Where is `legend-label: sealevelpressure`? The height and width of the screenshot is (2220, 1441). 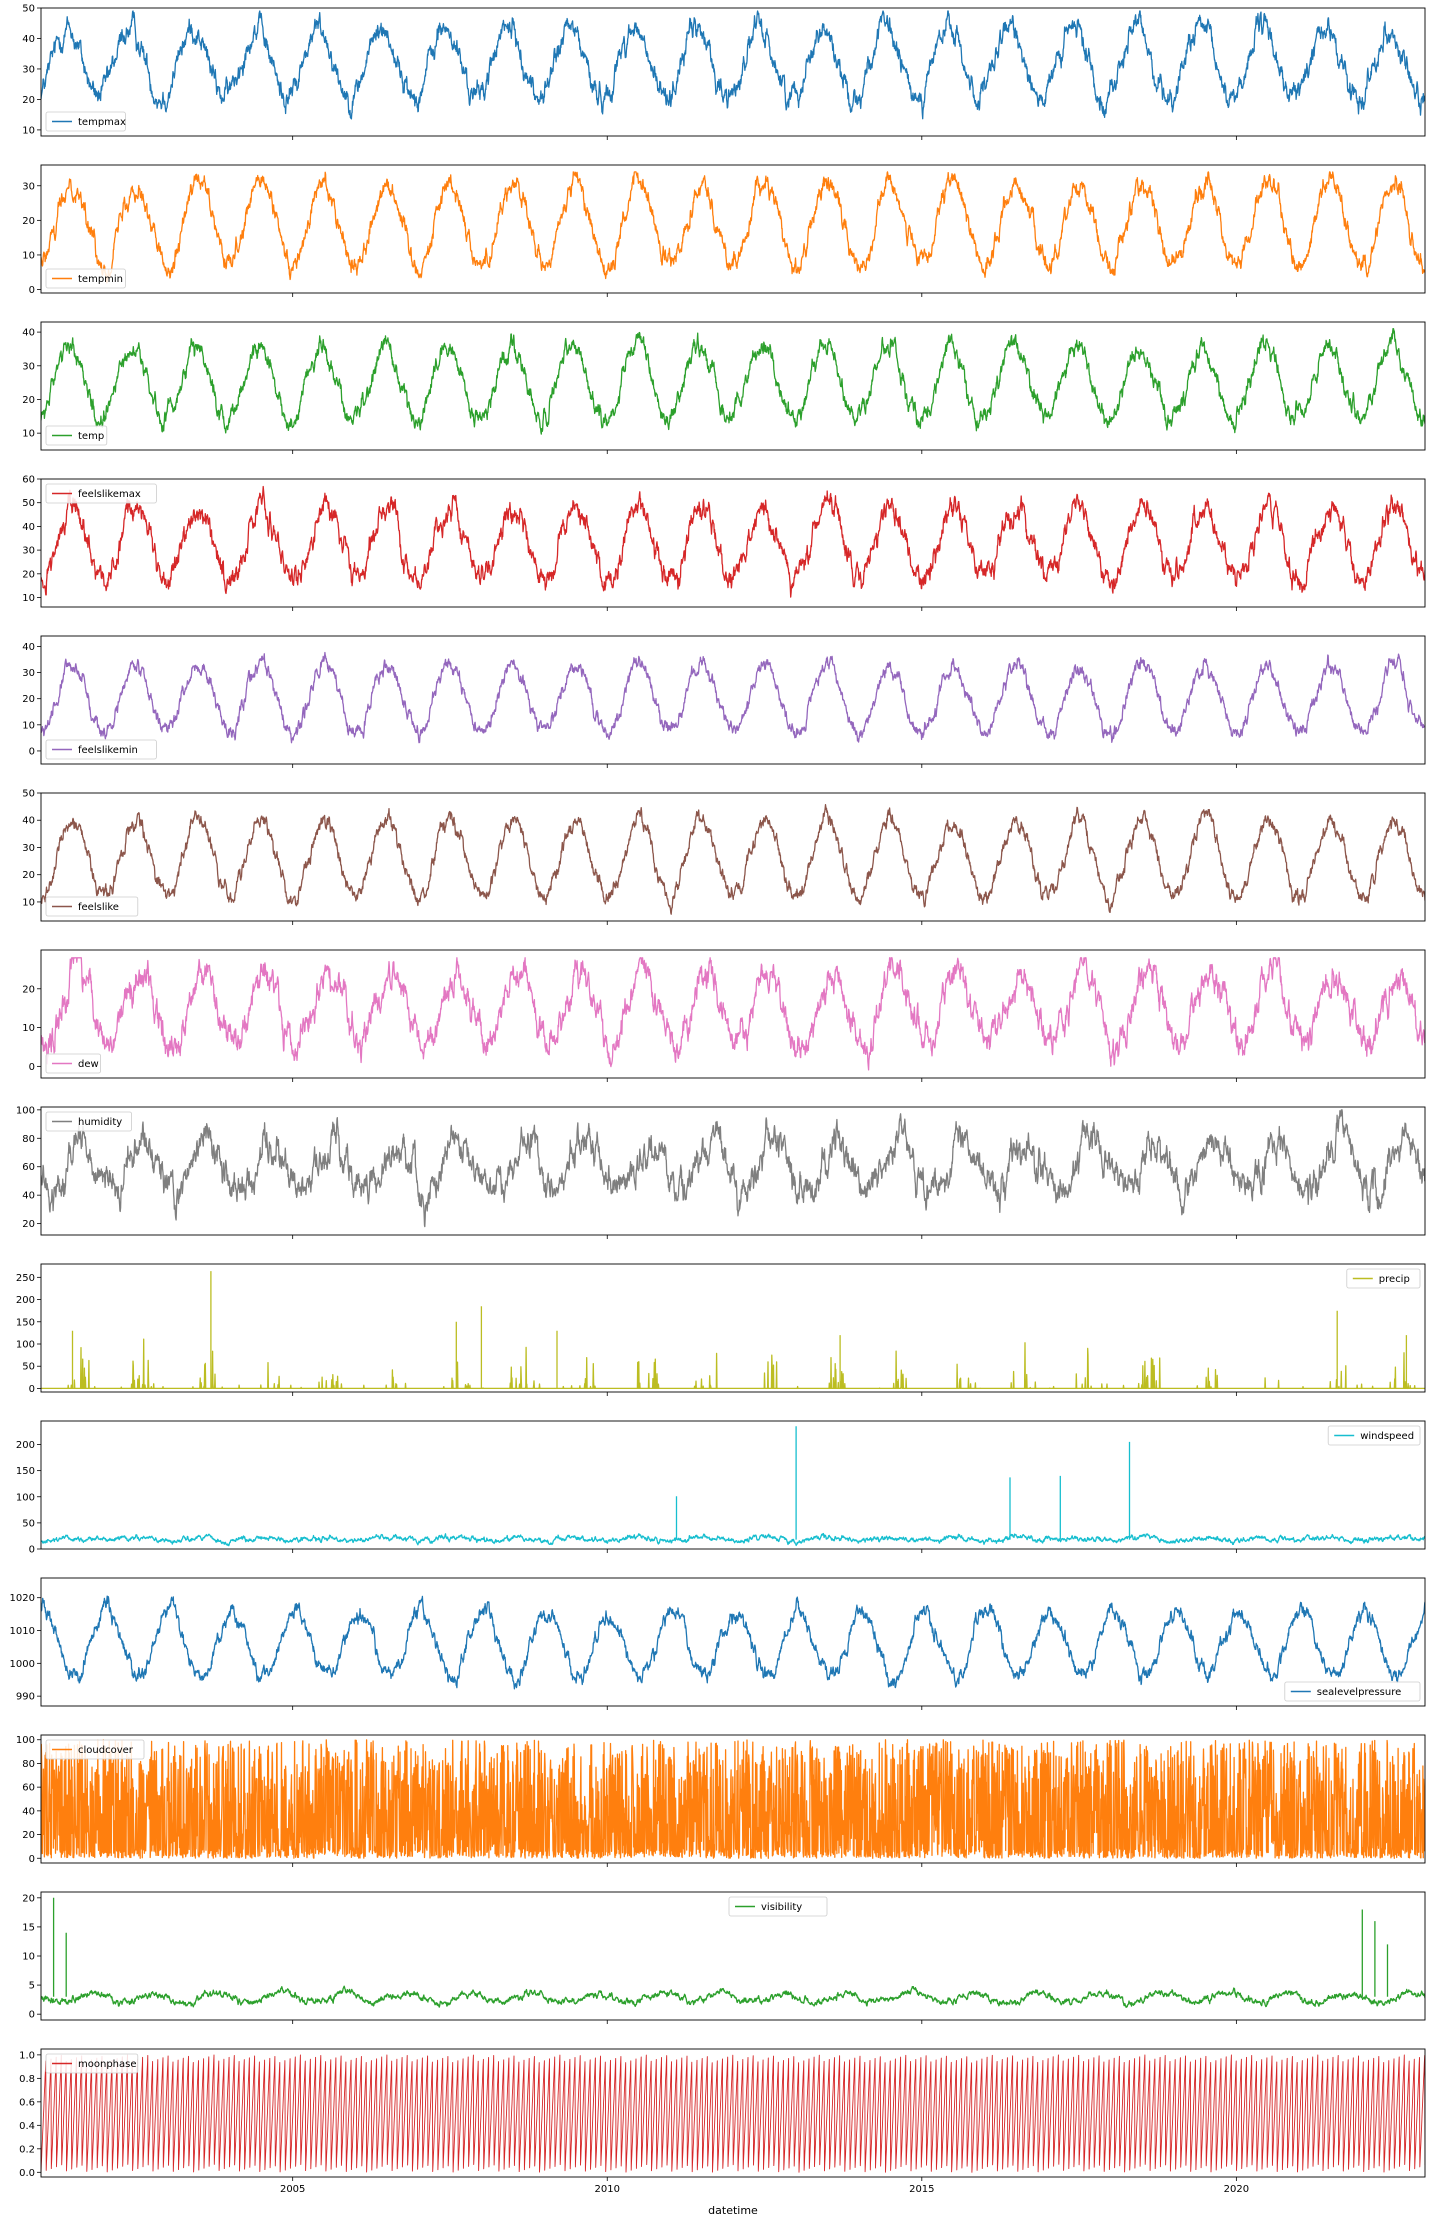 legend-label: sealevelpressure is located at coordinates (1359, 1692).